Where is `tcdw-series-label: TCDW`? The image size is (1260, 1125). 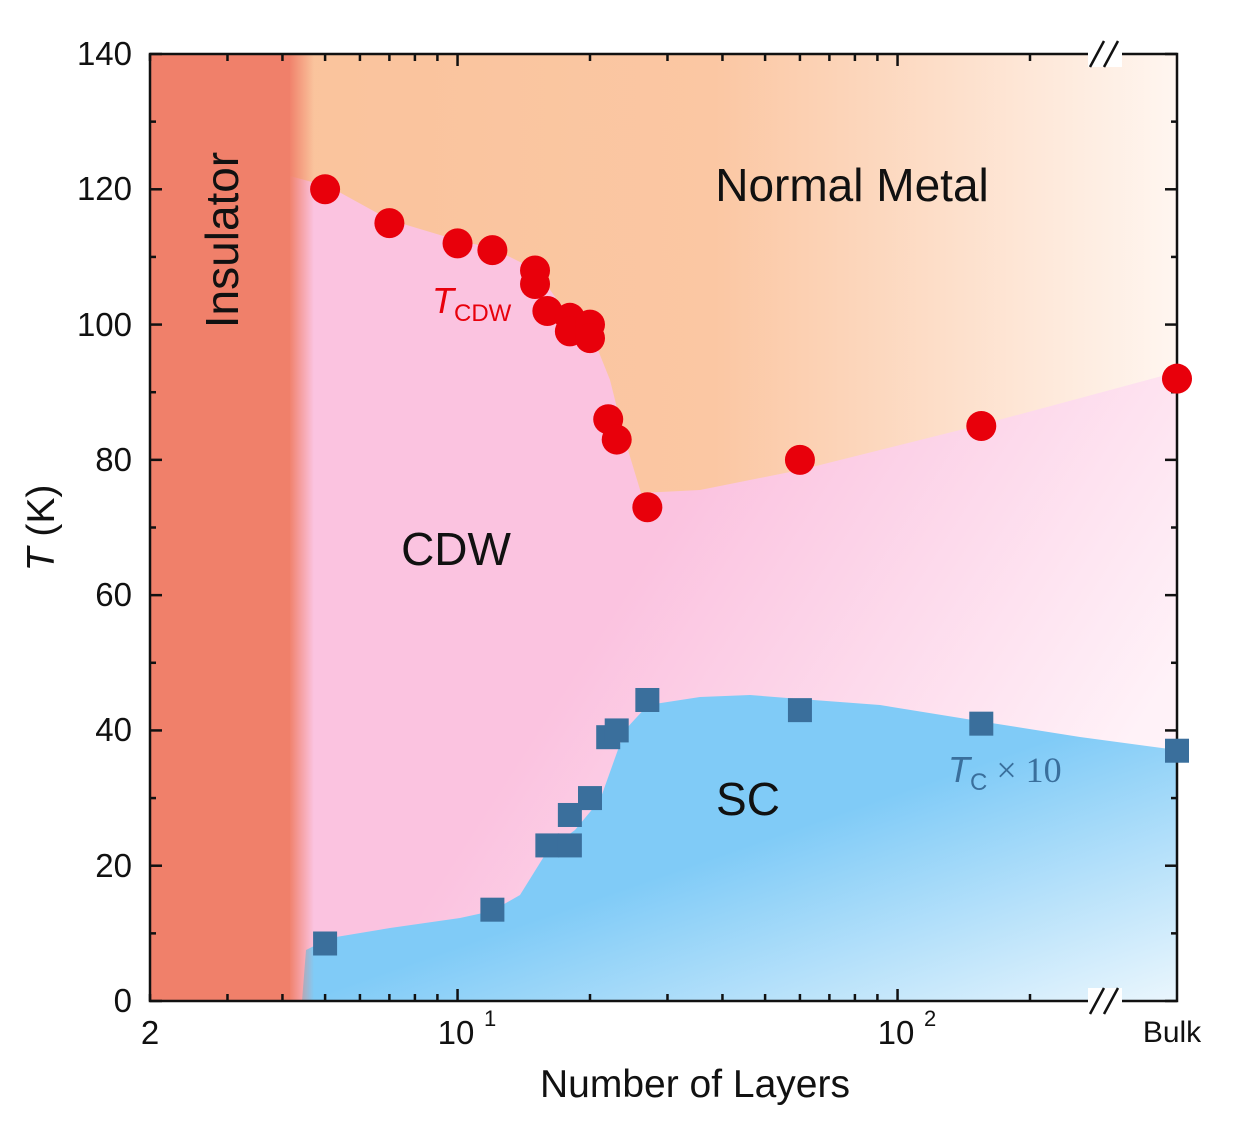
tcdw-series-label: TCDW is located at coordinates (472, 303).